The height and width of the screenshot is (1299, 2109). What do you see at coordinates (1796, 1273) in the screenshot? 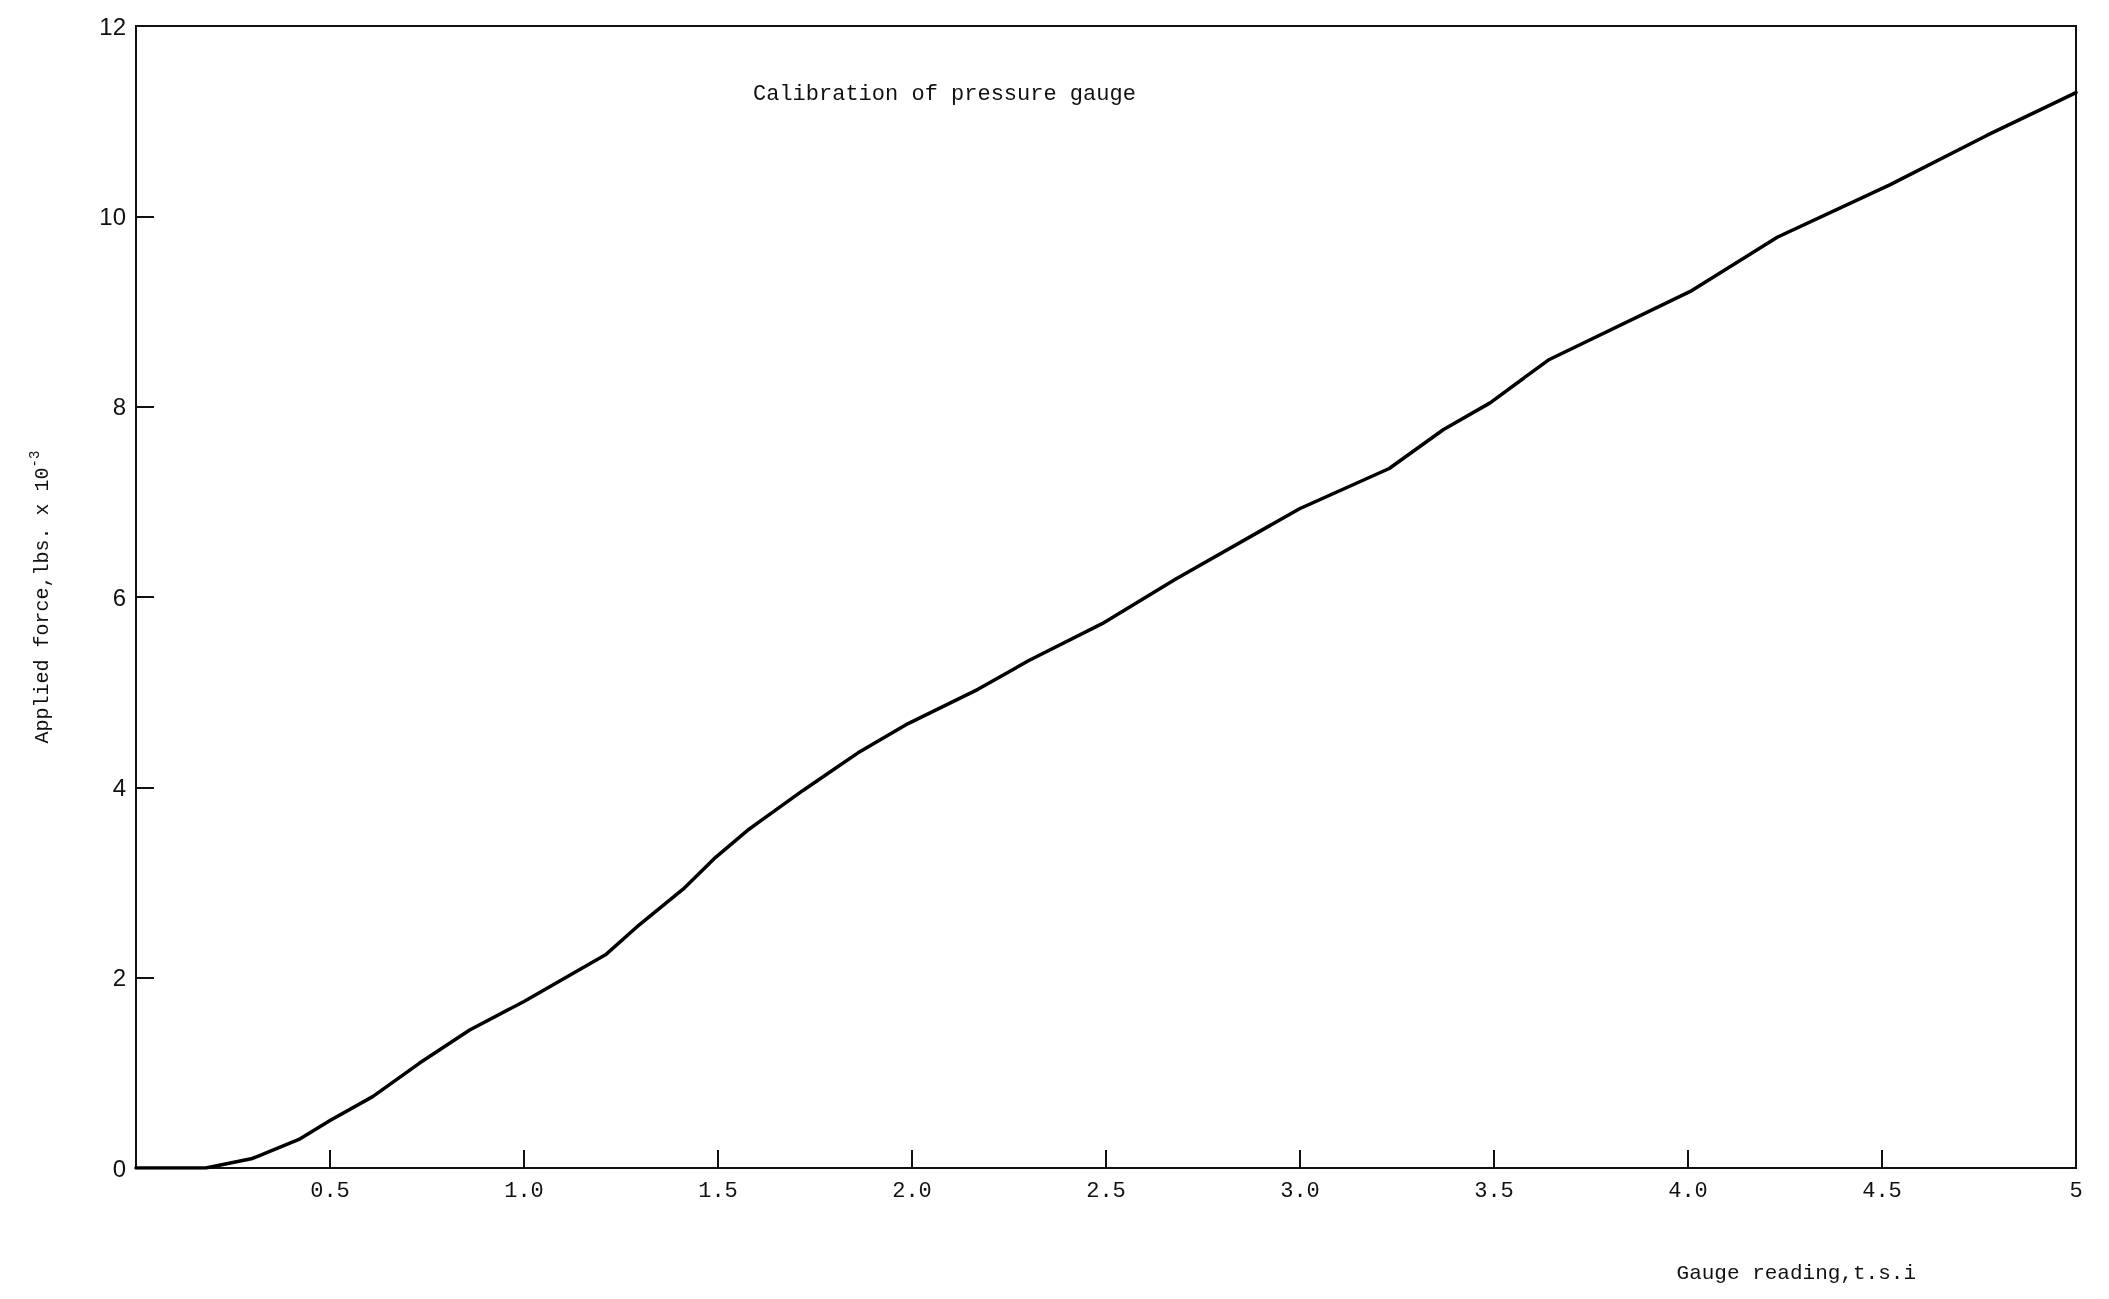
I see `x-axis-title: Gauge reading,t.s.i` at bounding box center [1796, 1273].